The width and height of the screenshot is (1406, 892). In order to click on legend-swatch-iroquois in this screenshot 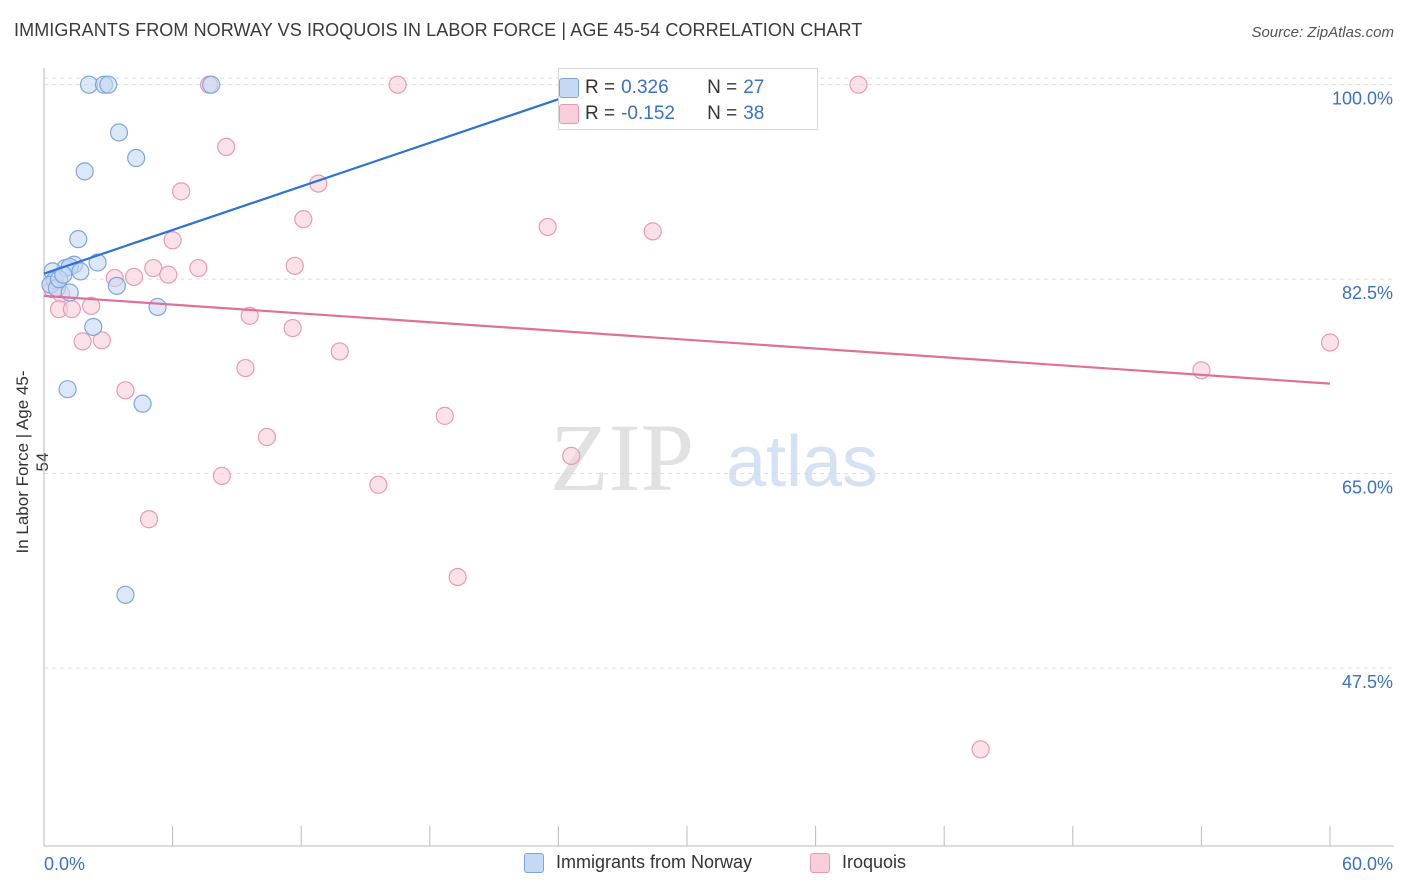, I will do `click(820, 862)`.